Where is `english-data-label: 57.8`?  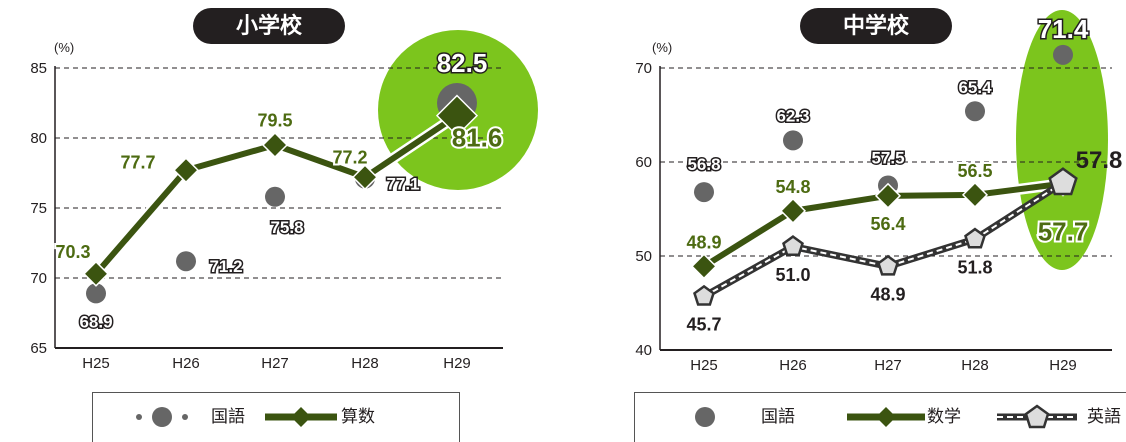 english-data-label: 57.8 is located at coordinates (1099, 160).